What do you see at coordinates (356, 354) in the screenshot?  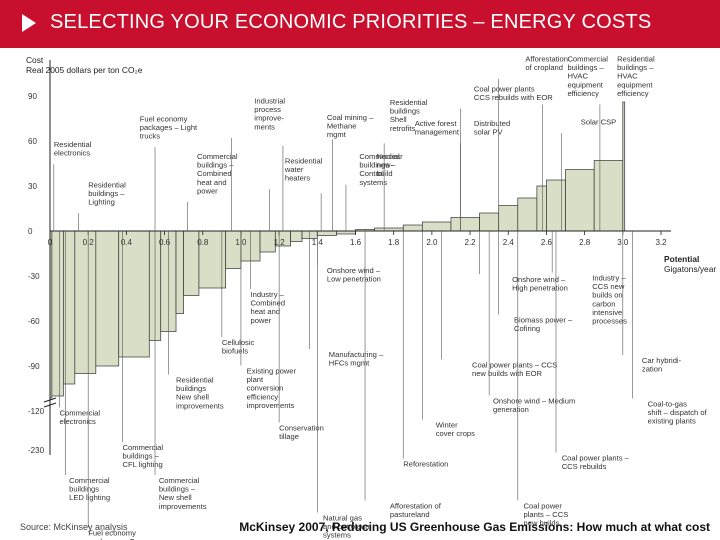 I see `annotation-text: Manufacturing –` at bounding box center [356, 354].